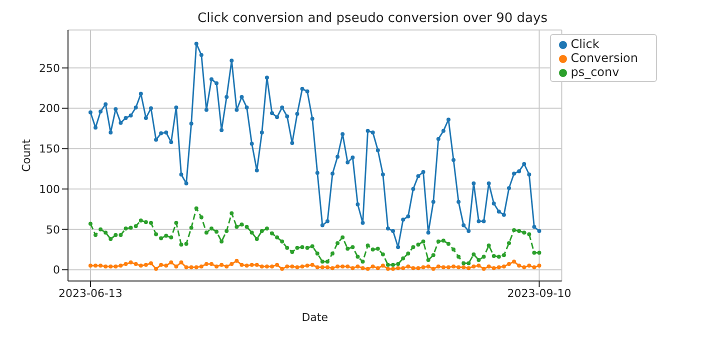 This screenshot has height=347, width=705. I want to click on legend-label: ps_conv, so click(595, 72).